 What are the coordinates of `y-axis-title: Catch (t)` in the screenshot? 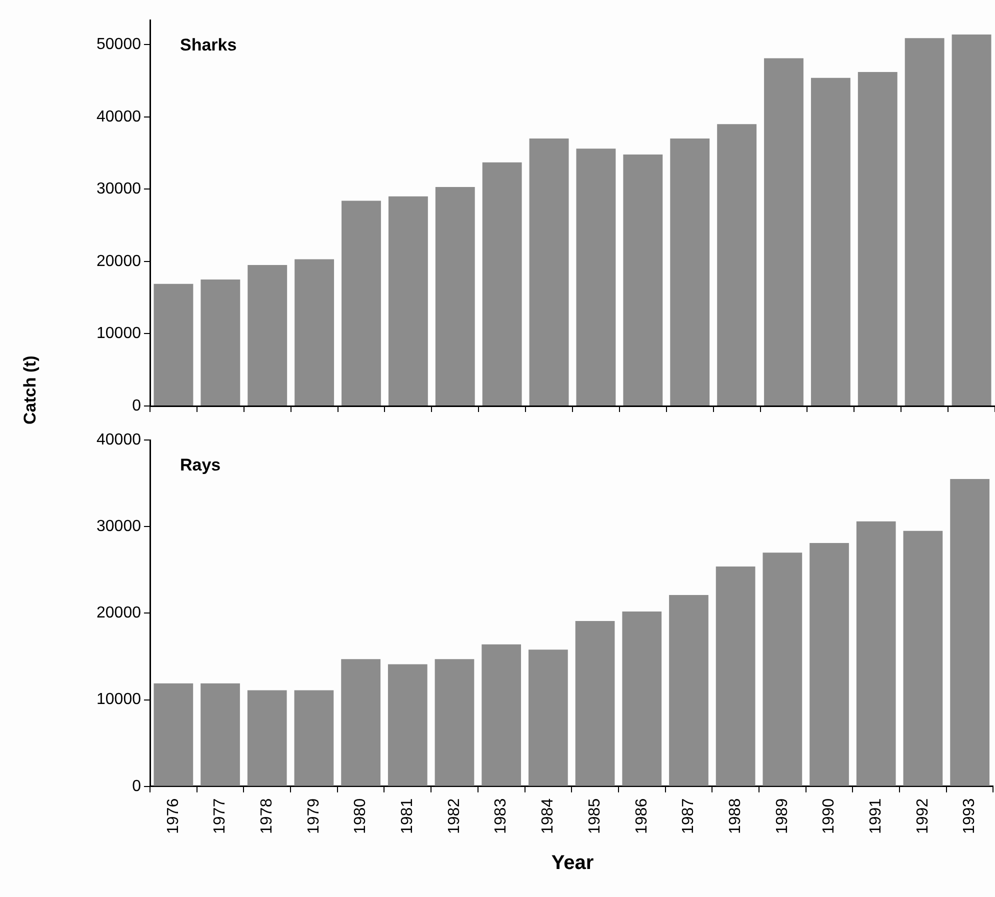 It's located at (30, 390).